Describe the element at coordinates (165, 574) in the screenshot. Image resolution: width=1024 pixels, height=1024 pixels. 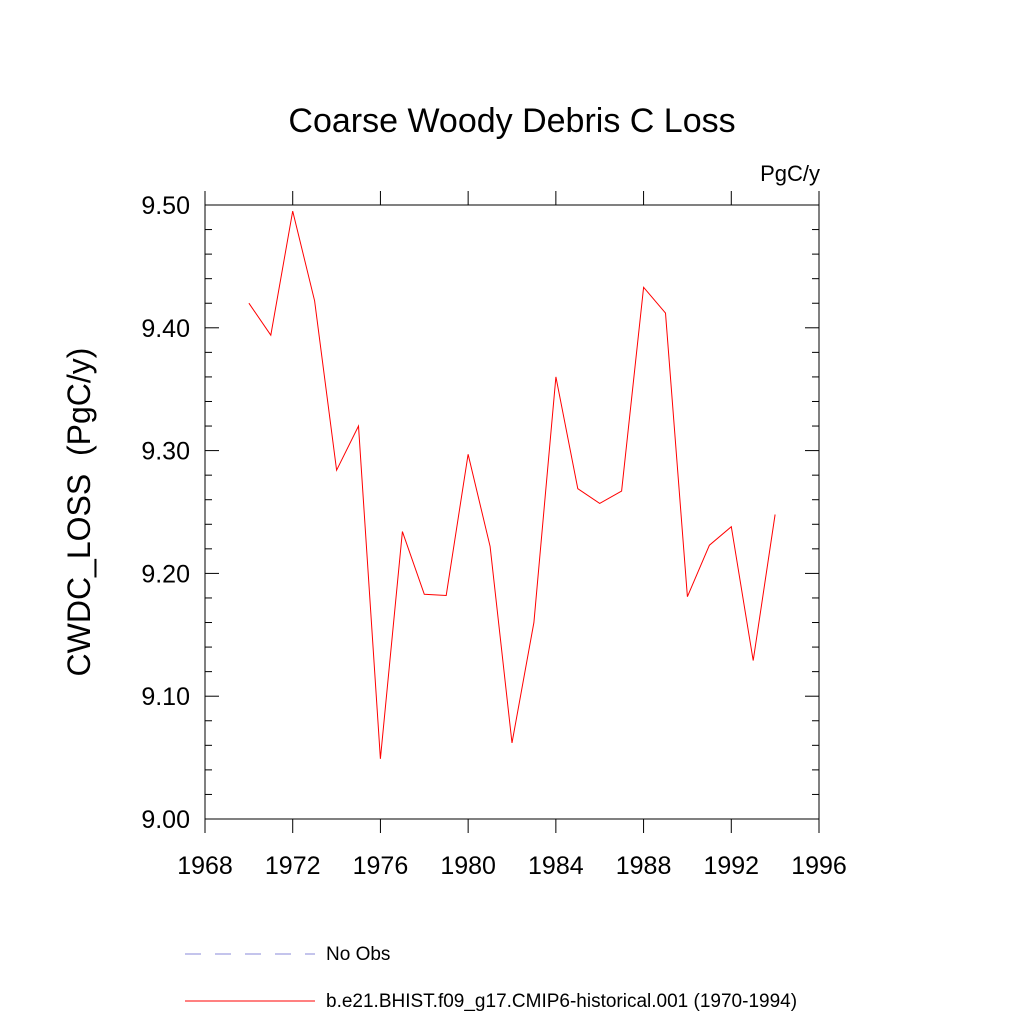
I see `y-tick-label: 9.20` at that location.